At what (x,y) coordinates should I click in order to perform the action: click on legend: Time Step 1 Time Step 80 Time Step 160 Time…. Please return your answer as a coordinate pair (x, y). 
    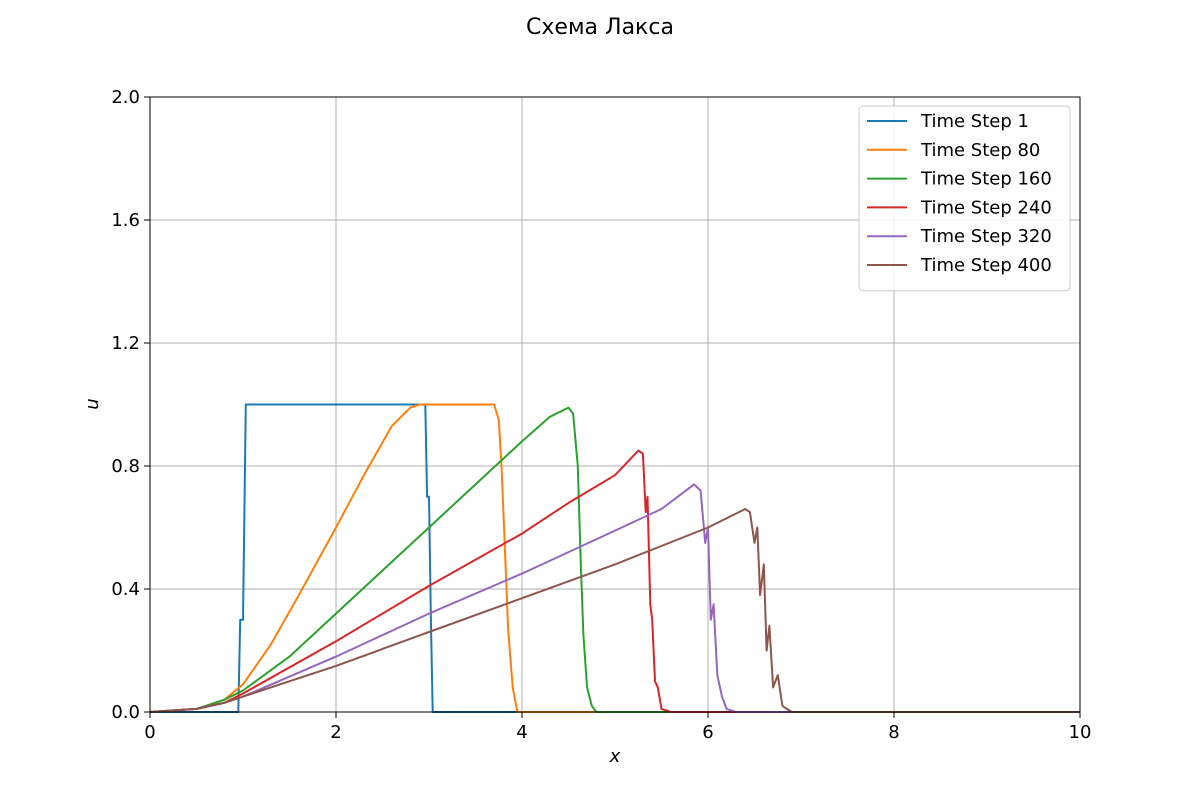
    Looking at the image, I should click on (964, 198).